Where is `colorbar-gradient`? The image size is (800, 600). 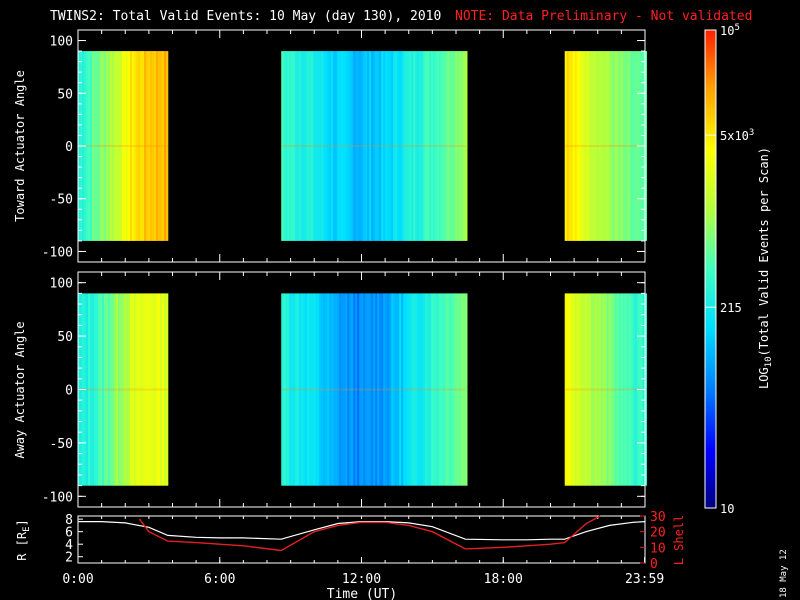
colorbar-gradient is located at coordinates (710, 269).